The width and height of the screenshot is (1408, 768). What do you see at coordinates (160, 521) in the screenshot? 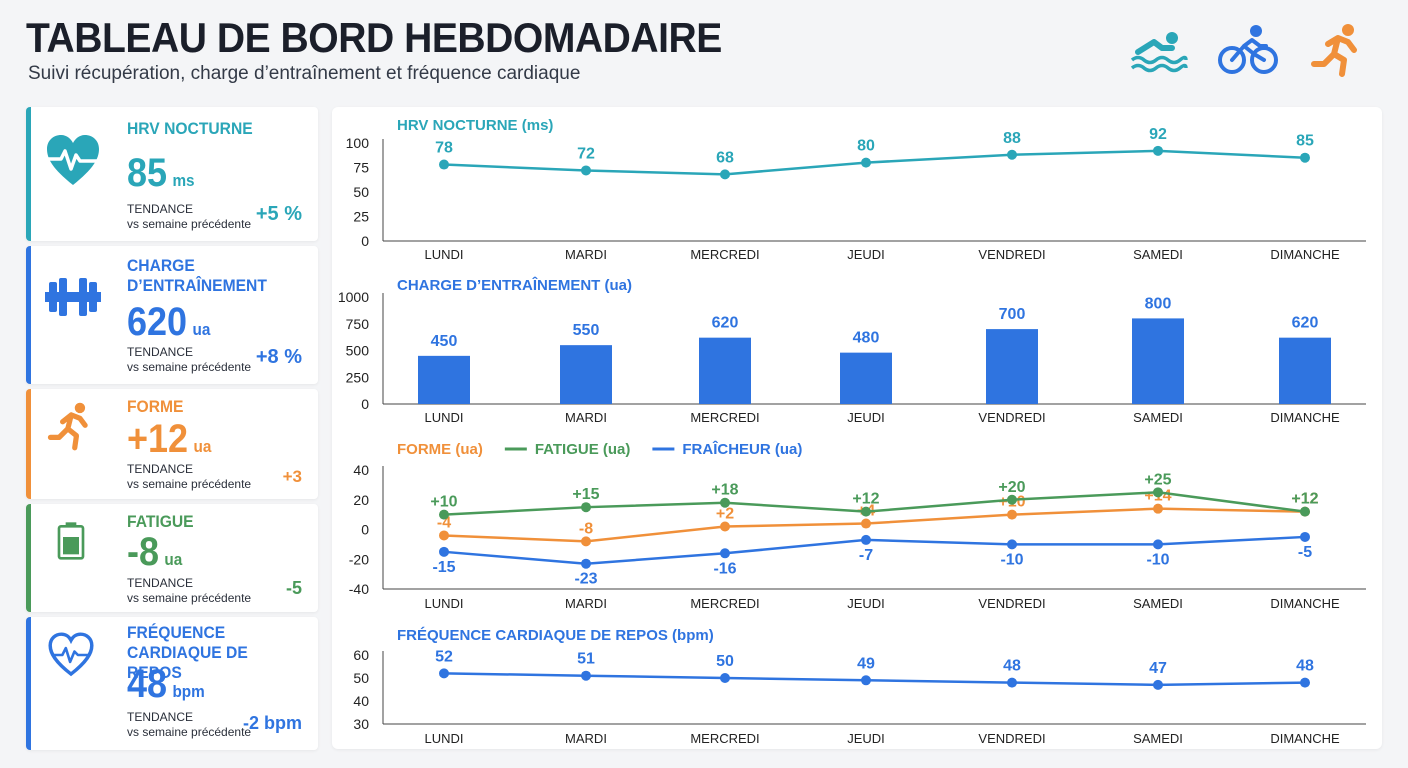
I see `kpi-label: FATIGUE` at bounding box center [160, 521].